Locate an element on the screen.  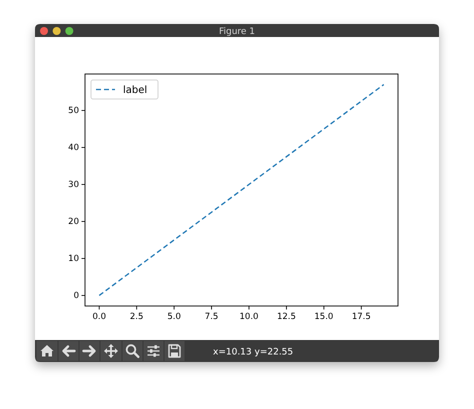
text: x=10.13 y=22.55 is located at coordinates (253, 353).